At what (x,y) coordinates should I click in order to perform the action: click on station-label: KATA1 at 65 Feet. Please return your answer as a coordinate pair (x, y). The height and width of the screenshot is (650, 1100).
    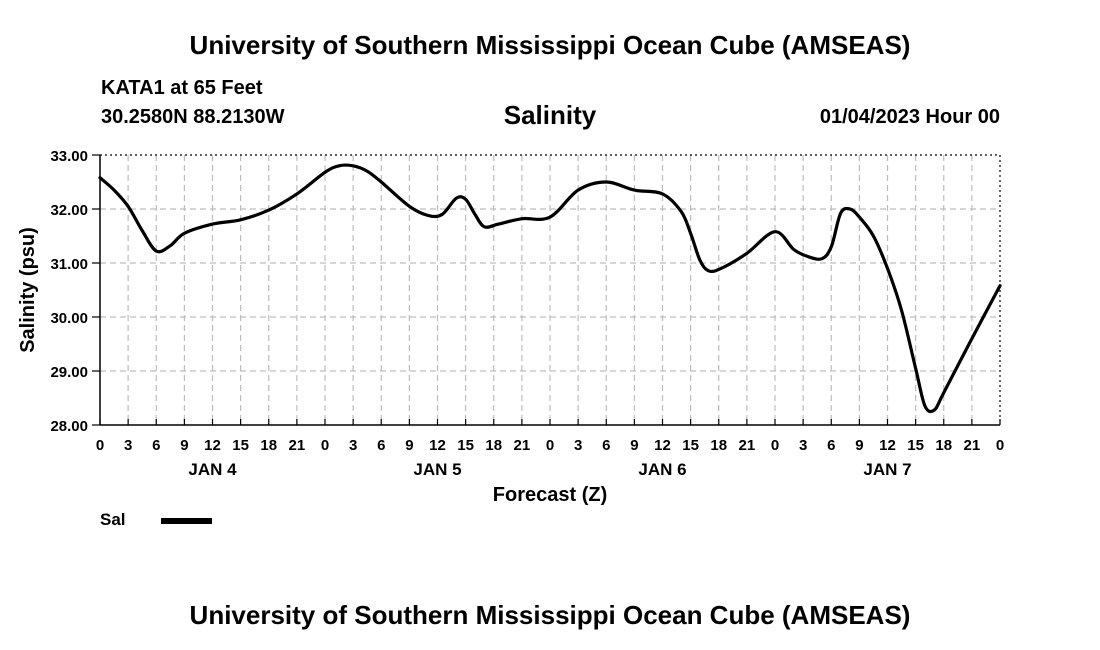
    Looking at the image, I should click on (182, 88).